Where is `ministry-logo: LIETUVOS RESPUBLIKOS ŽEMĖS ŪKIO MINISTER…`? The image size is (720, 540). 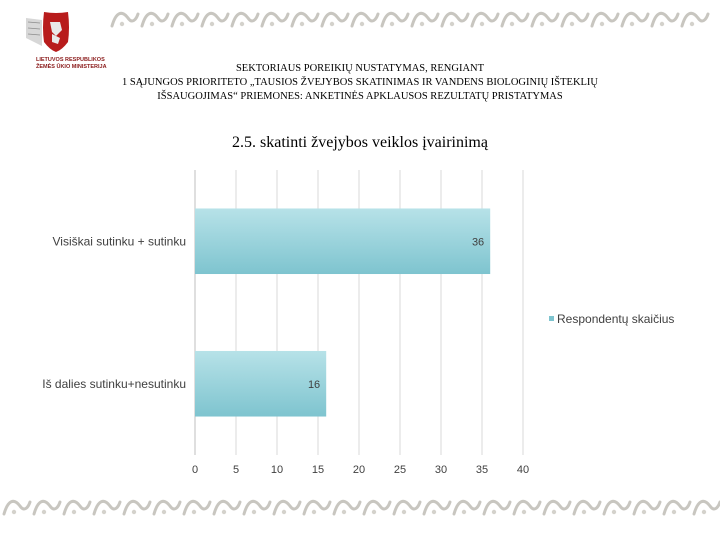
ministry-logo: LIETUVOS RESPUBLIKOS ŽEMĖS ŪKIO MINISTER… is located at coordinates (64, 39).